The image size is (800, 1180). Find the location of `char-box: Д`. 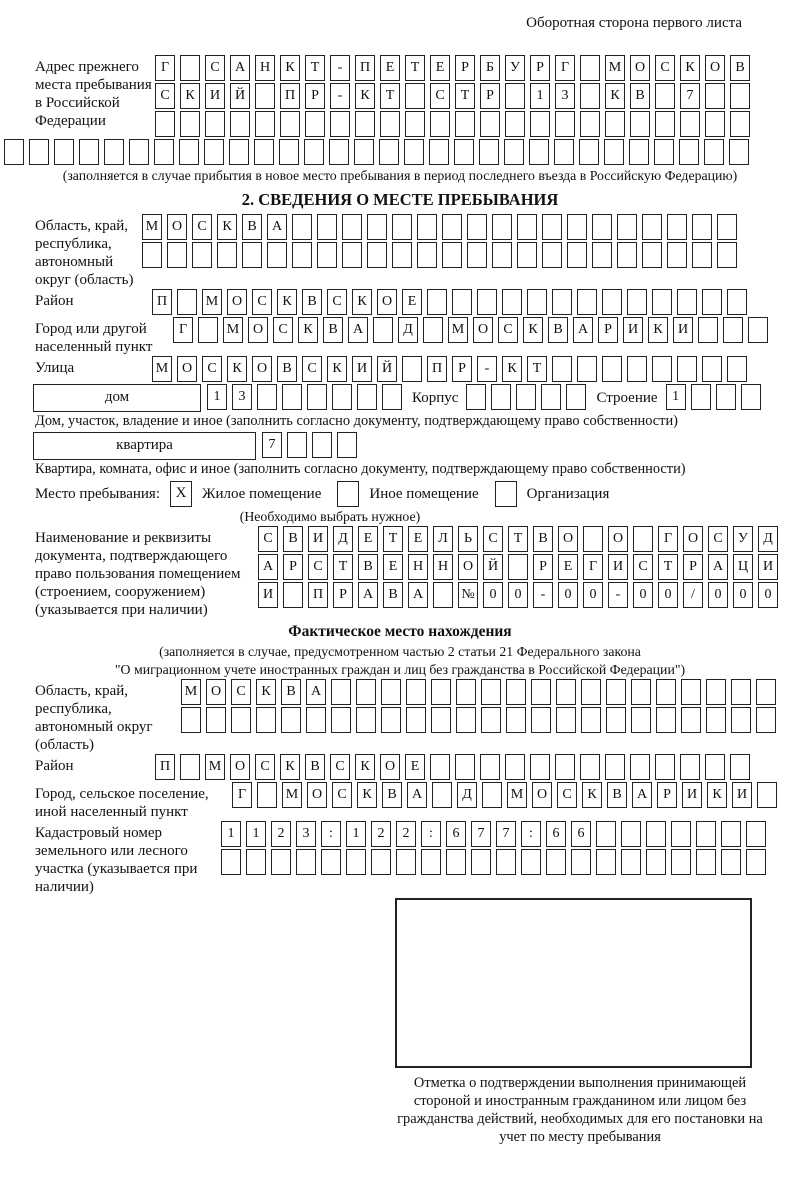

char-box: Д is located at coordinates (408, 330).